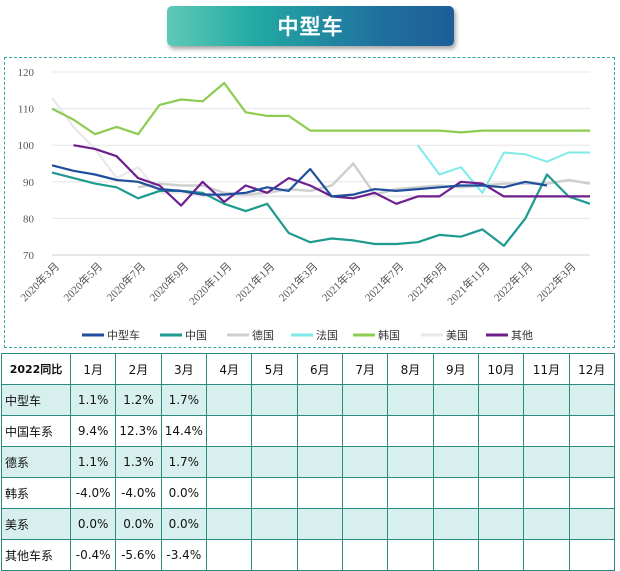 This screenshot has height=571, width=620. I want to click on table-cell: 9.4%, so click(93, 431).